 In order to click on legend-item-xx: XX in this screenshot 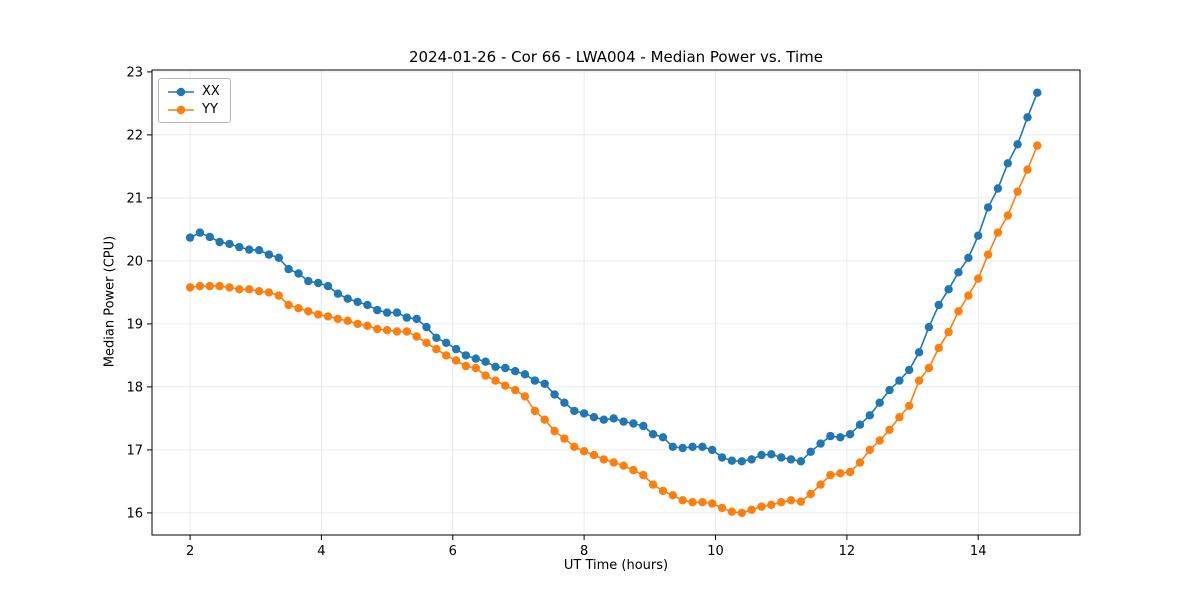, I will do `click(193, 91)`.